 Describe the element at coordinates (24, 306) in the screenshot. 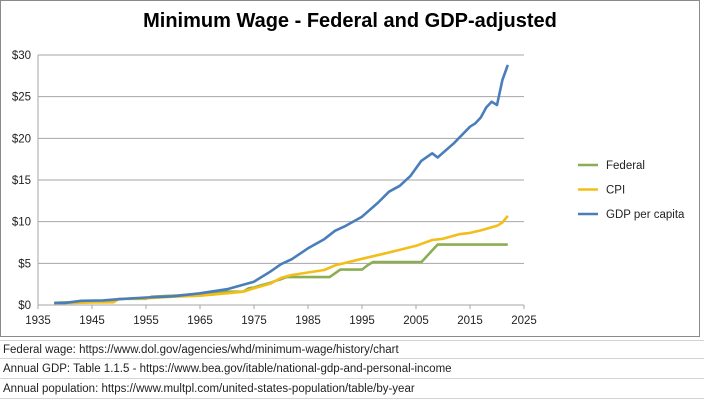

I see `y-tick-label: $0` at that location.